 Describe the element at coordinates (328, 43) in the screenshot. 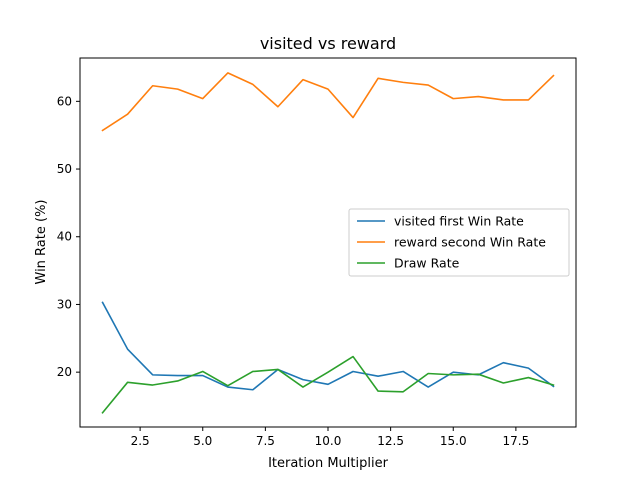

I see `chart-title: visited vs reward` at that location.